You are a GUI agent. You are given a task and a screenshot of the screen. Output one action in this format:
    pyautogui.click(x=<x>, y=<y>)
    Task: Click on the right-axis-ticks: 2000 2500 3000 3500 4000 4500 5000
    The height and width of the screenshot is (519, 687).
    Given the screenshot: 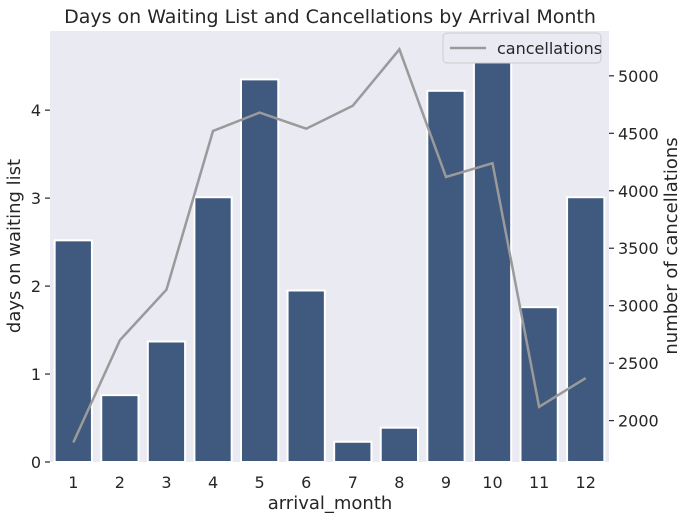 What is the action you would take?
    pyautogui.click(x=634, y=249)
    